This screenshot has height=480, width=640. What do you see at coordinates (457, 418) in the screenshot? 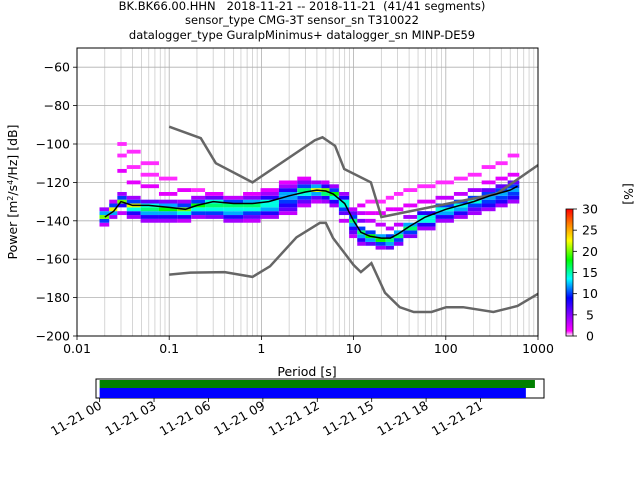
I see `timeline-tick-label: 11-21 21` at bounding box center [457, 418].